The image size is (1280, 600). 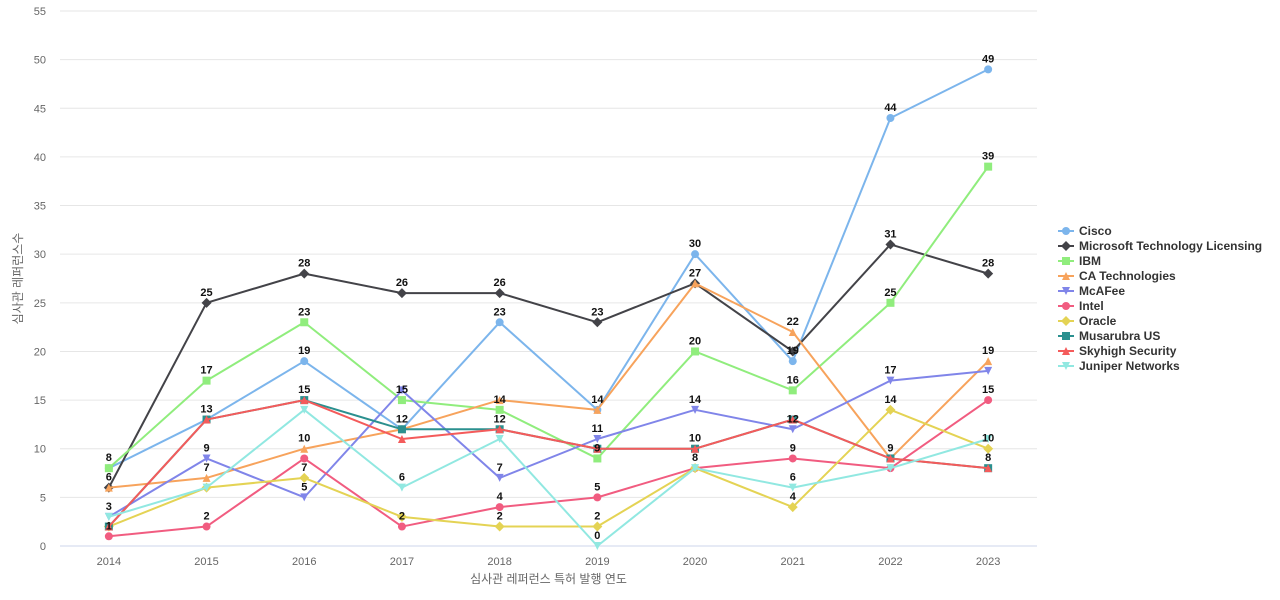 What do you see at coordinates (402, 478) in the screenshot?
I see `data-label: 6` at bounding box center [402, 478].